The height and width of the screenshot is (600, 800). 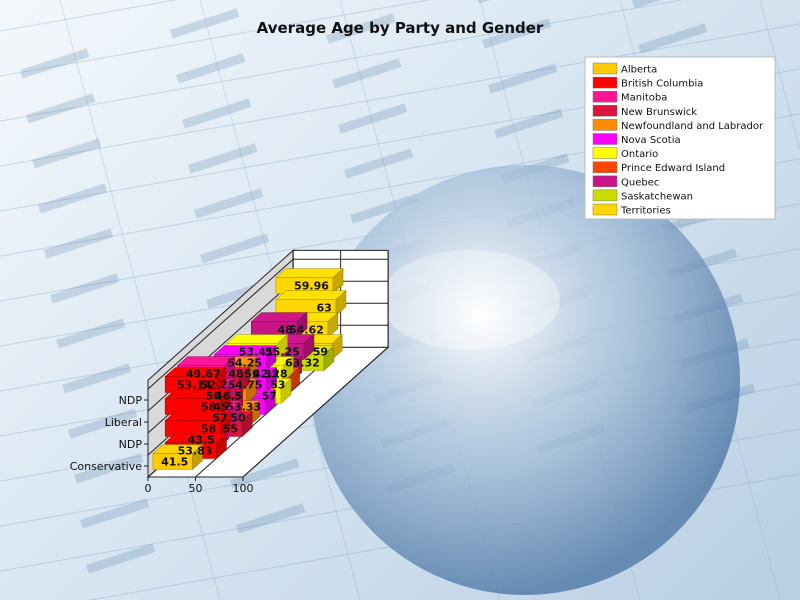 What do you see at coordinates (201, 440) in the screenshot?
I see `data-label: 43.5` at bounding box center [201, 440].